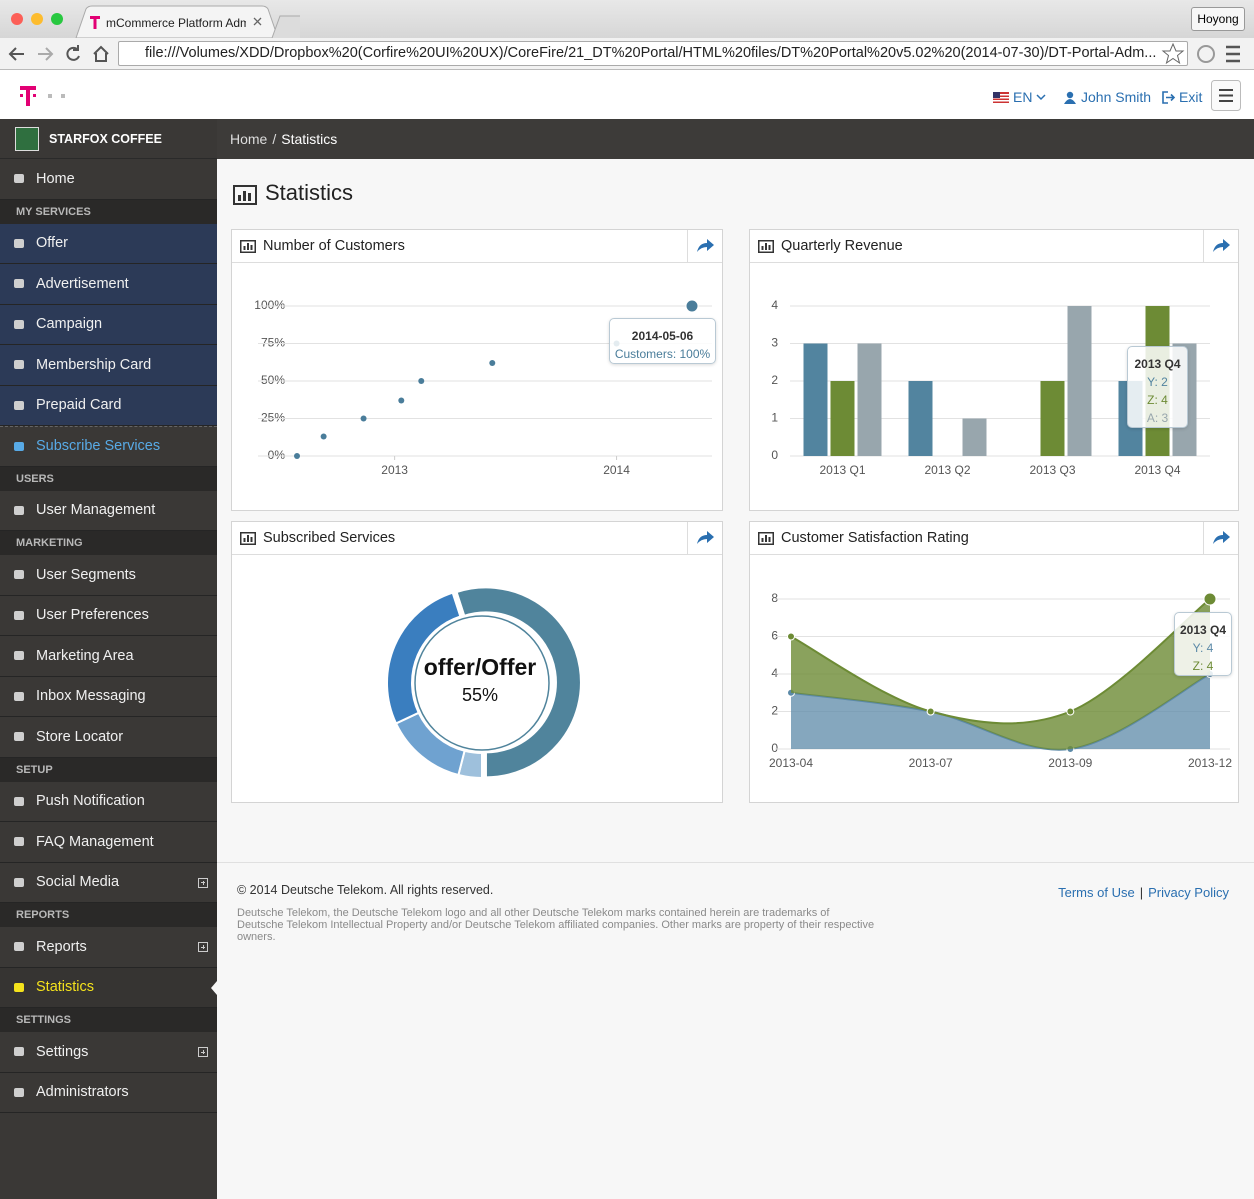 This screenshot has width=1254, height=1199. Describe the element at coordinates (27, 138) in the screenshot. I see `brand-logo` at that location.